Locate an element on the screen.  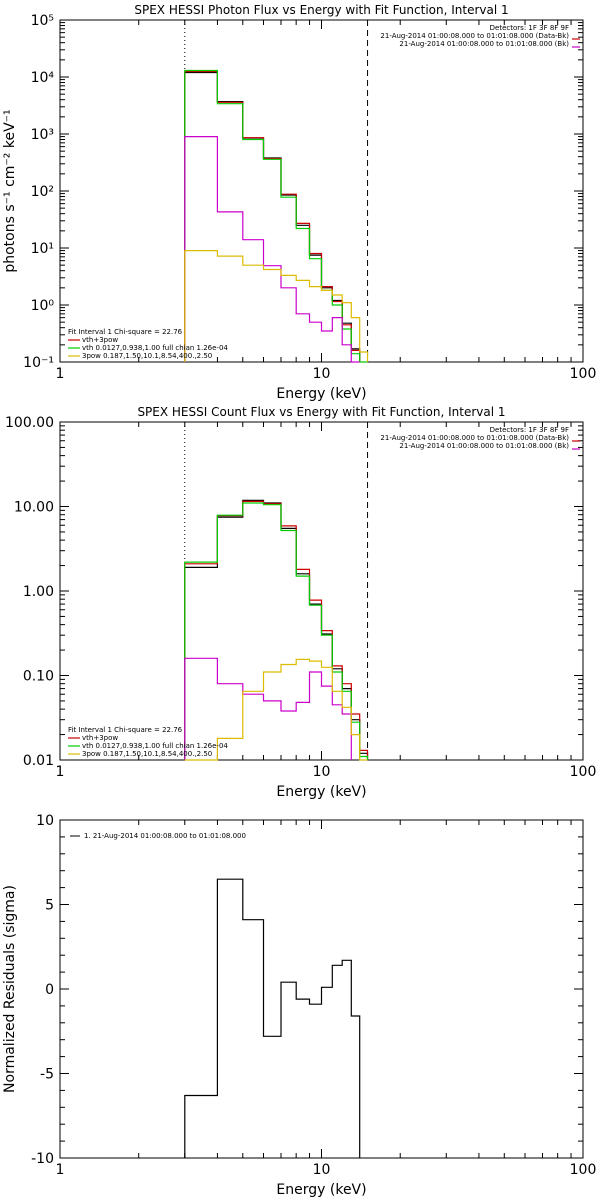
y-tick-label: 10 is located at coordinates (45, 821).